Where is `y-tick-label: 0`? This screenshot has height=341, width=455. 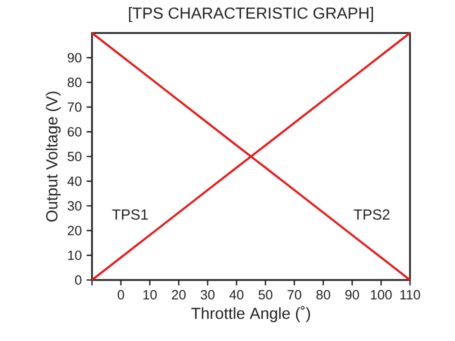 y-tick-label: 0 is located at coordinates (78, 280).